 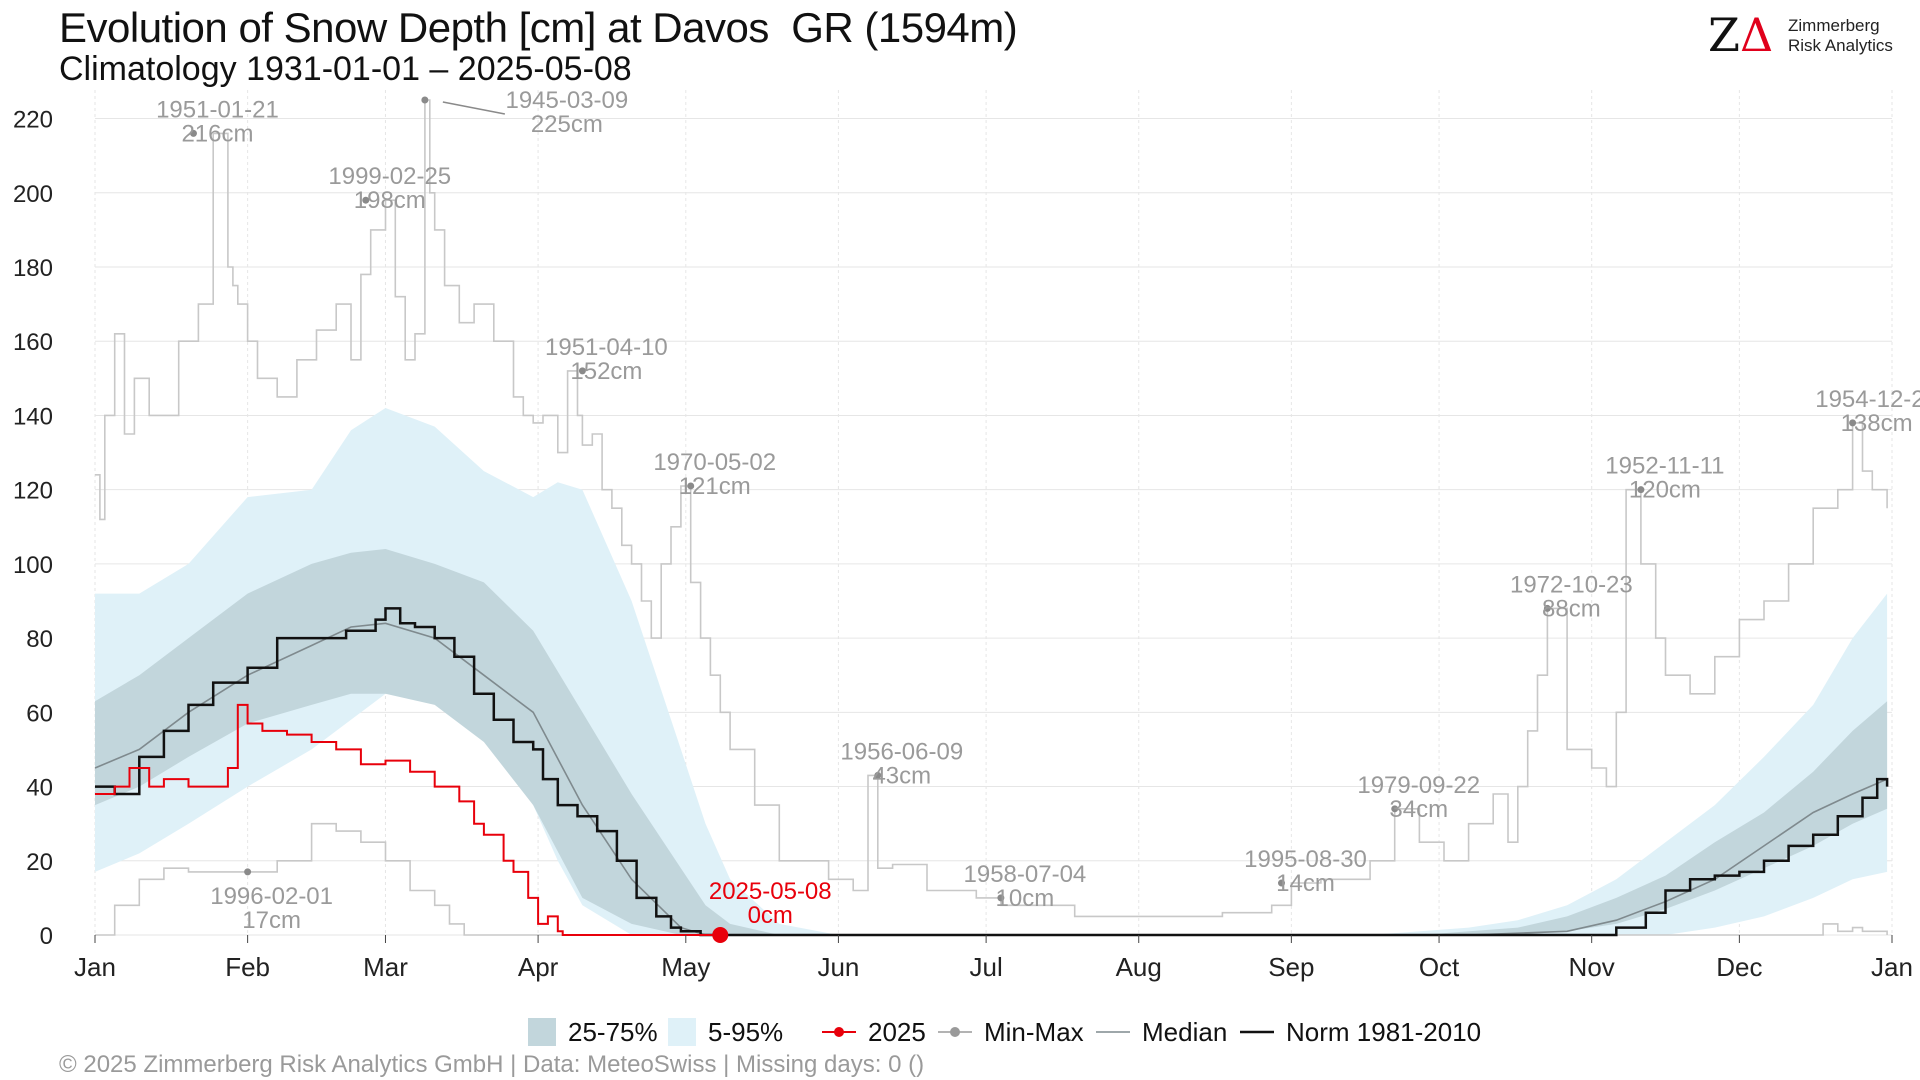 What do you see at coordinates (39, 788) in the screenshot?
I see `y-tick-label: 40` at bounding box center [39, 788].